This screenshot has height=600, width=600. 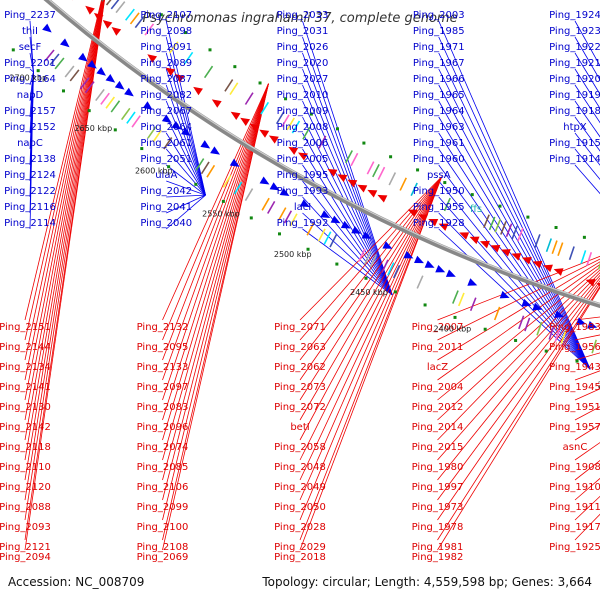 What do you see at coordinates (438, 527) in the screenshot?
I see `gene-label: Ping_1978` at bounding box center [438, 527].